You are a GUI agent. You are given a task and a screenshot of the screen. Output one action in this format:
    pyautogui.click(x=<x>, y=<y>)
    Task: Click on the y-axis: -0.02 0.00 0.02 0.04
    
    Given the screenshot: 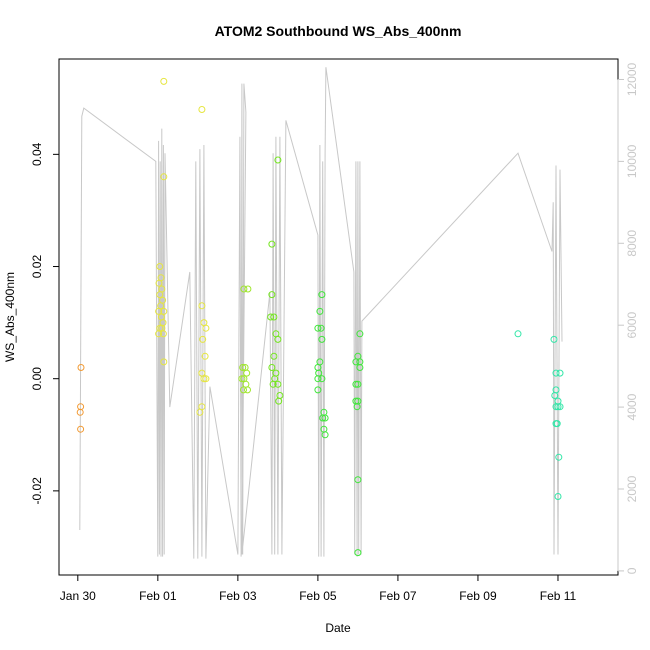 What is the action you would take?
    pyautogui.click(x=44, y=323)
    